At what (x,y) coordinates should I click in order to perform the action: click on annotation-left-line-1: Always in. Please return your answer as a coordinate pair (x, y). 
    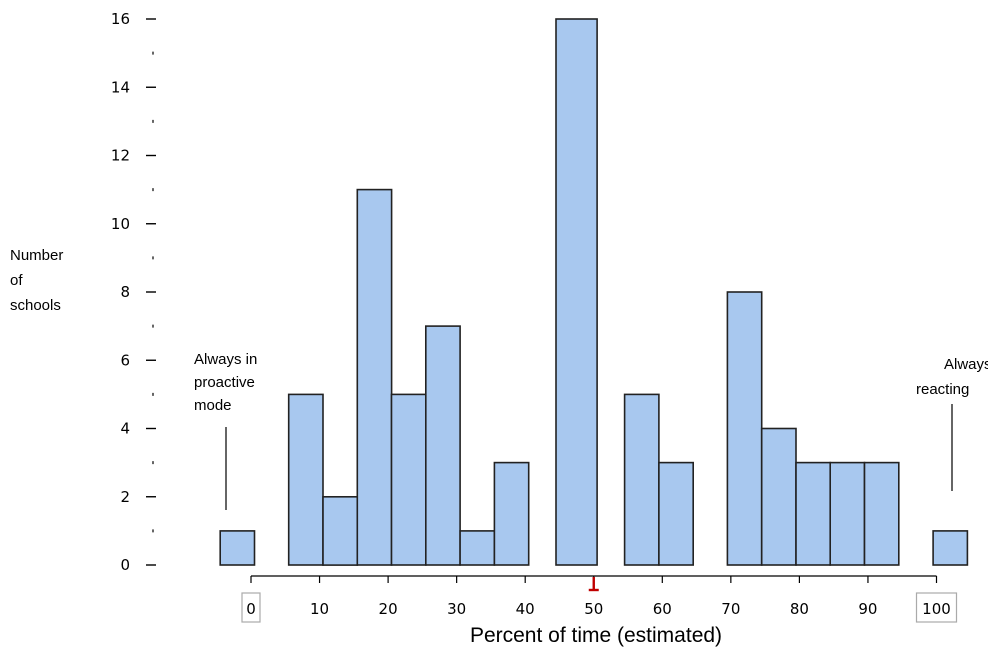
    Looking at the image, I should click on (225, 359).